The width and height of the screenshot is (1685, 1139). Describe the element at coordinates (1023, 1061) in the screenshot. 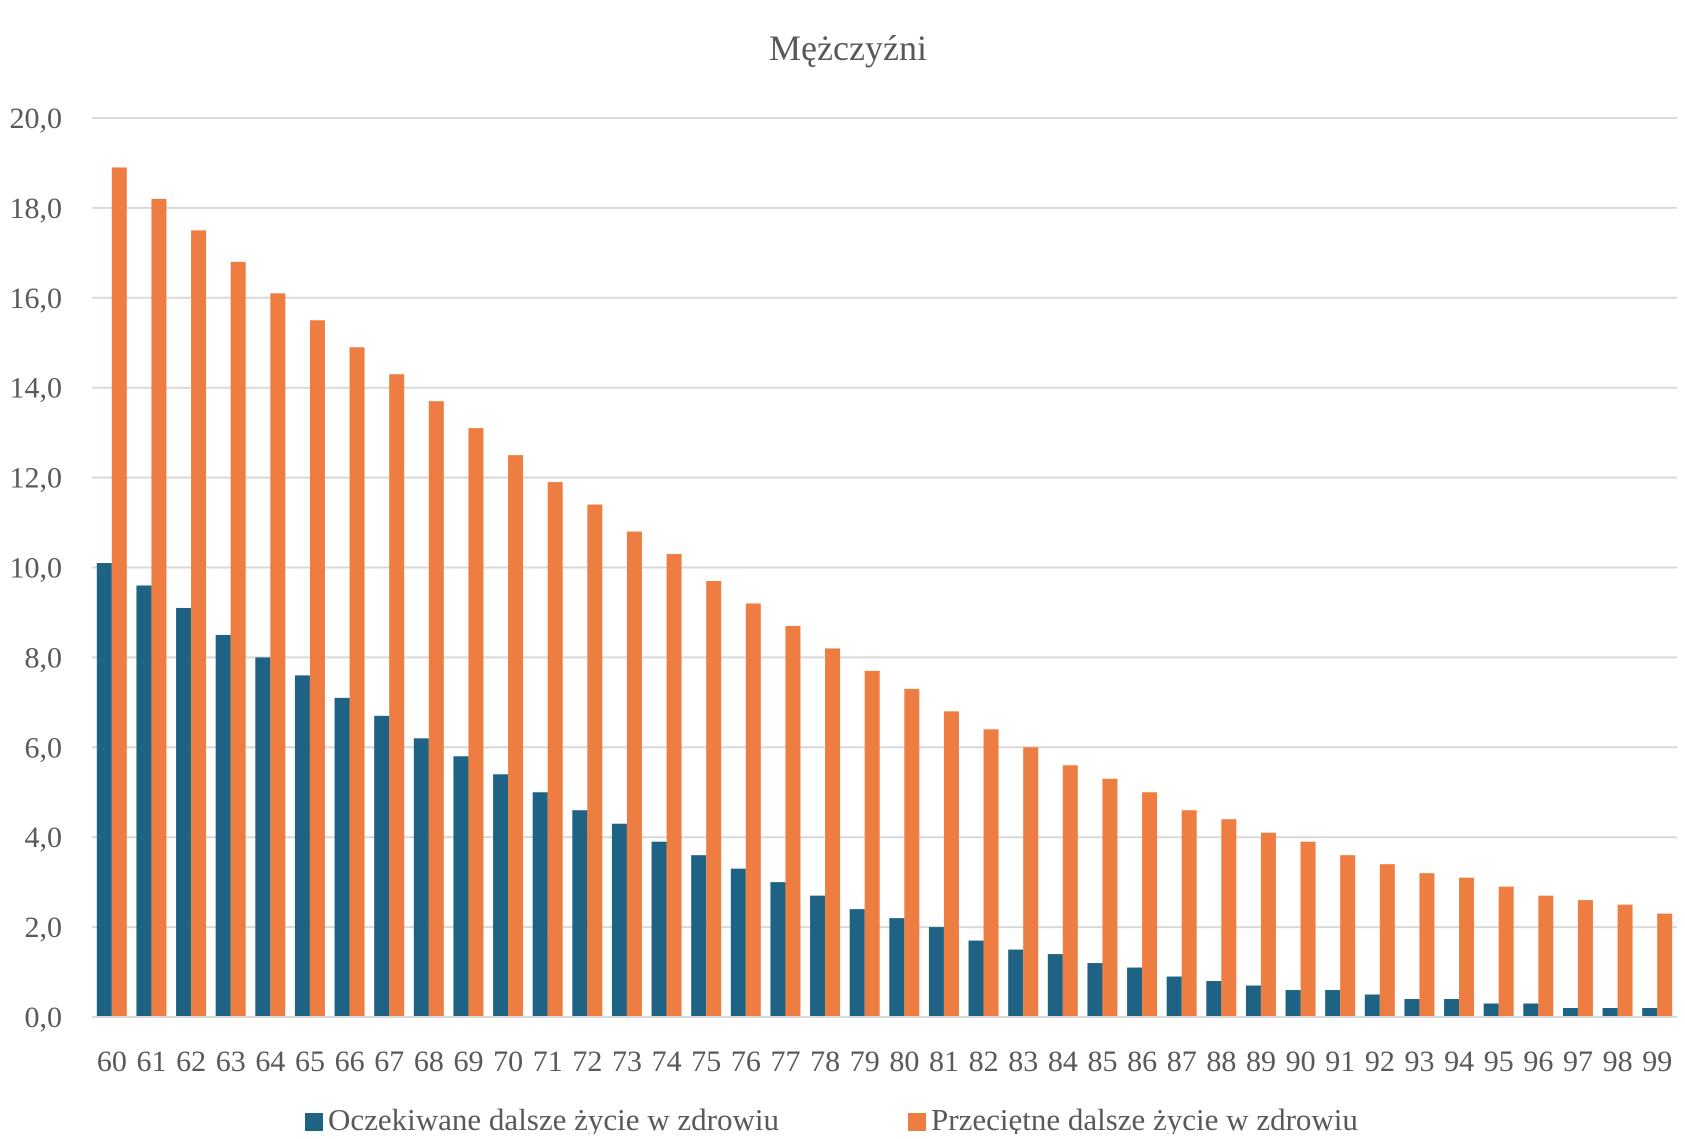

I see `x-tick-label: 83` at that location.